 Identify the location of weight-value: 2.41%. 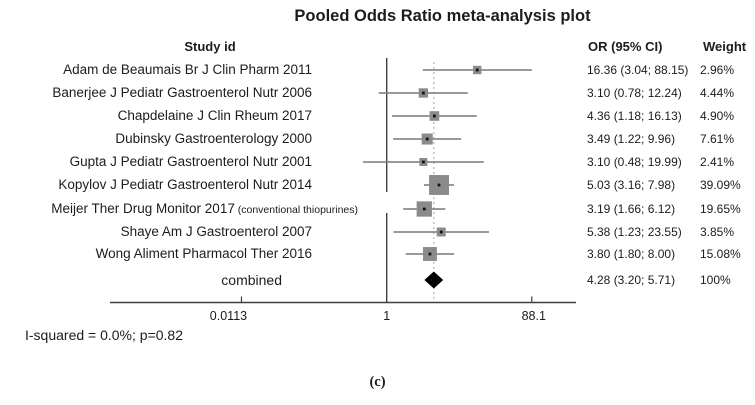
(717, 162).